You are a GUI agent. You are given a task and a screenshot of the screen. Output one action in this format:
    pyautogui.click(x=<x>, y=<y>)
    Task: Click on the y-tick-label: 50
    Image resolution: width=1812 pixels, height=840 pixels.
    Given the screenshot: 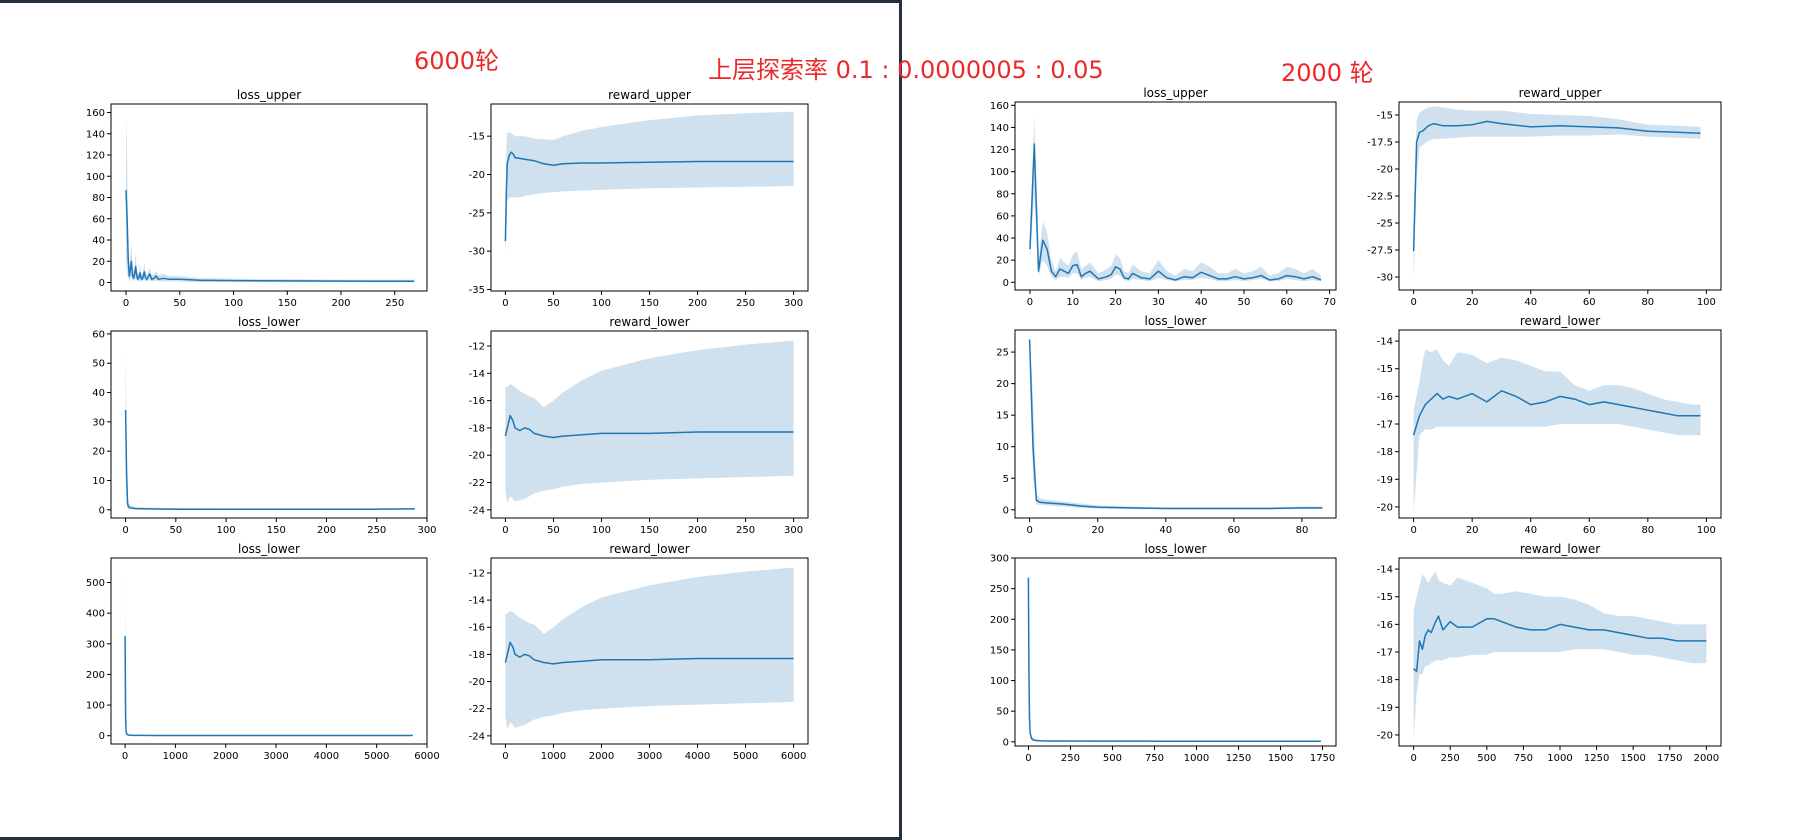 What is the action you would take?
    pyautogui.click(x=98, y=364)
    